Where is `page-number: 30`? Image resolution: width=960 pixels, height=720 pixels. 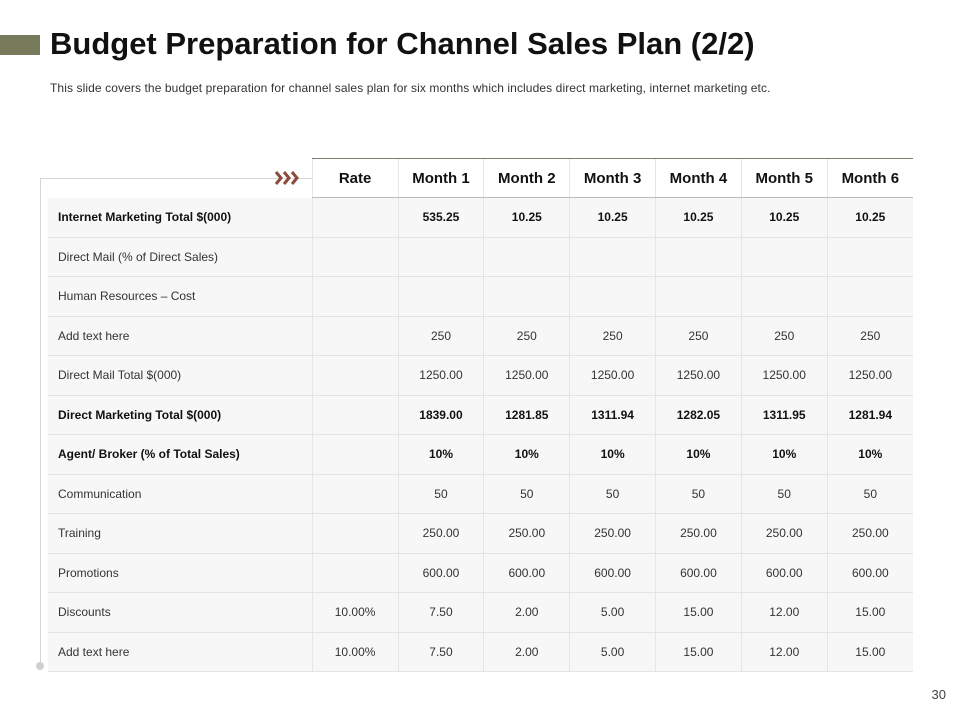
page-number: 30 is located at coordinates (938, 694).